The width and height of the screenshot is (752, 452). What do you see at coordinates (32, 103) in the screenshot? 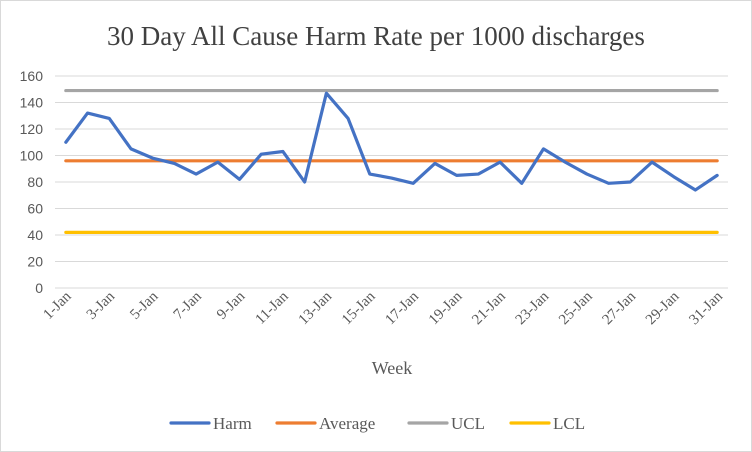
I see `y-tick-label: 140` at bounding box center [32, 103].